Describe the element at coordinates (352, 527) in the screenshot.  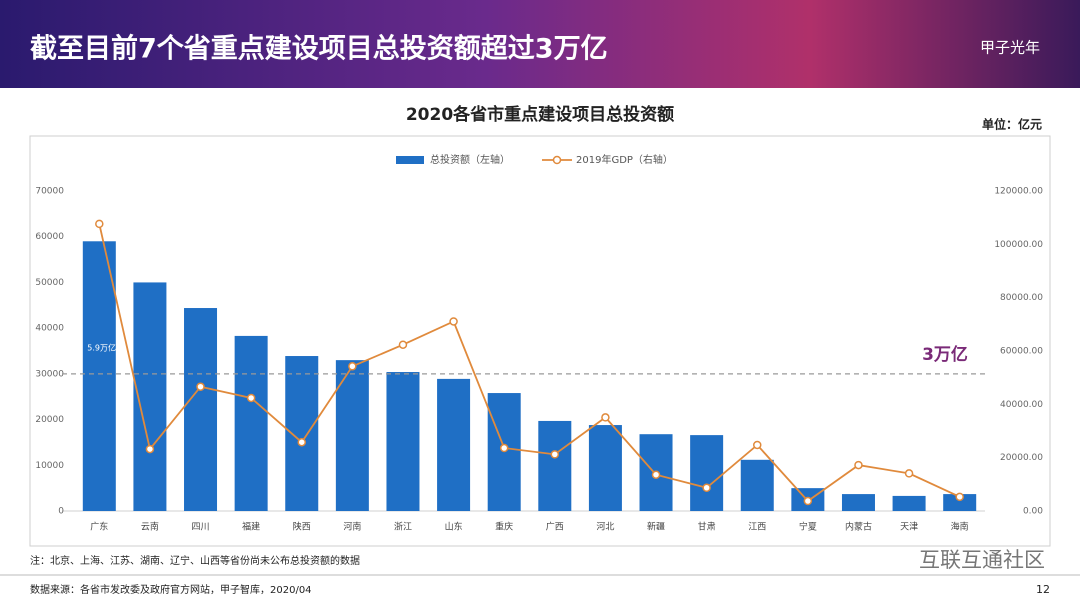
I see `x-tick-label: 河南` at that location.